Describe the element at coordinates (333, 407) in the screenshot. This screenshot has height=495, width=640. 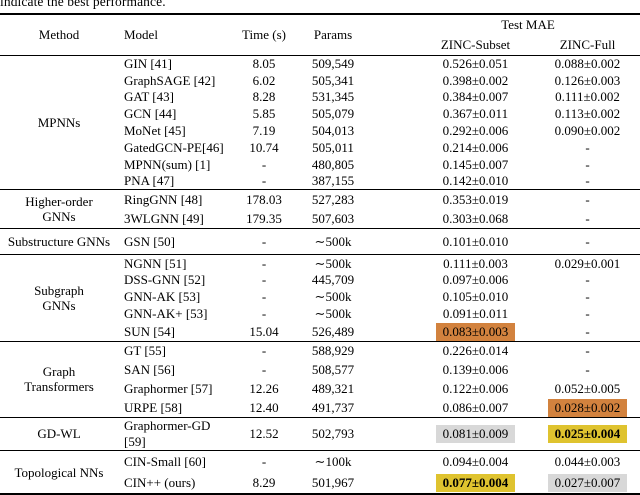
I see `cell-params: 491,737` at that location.